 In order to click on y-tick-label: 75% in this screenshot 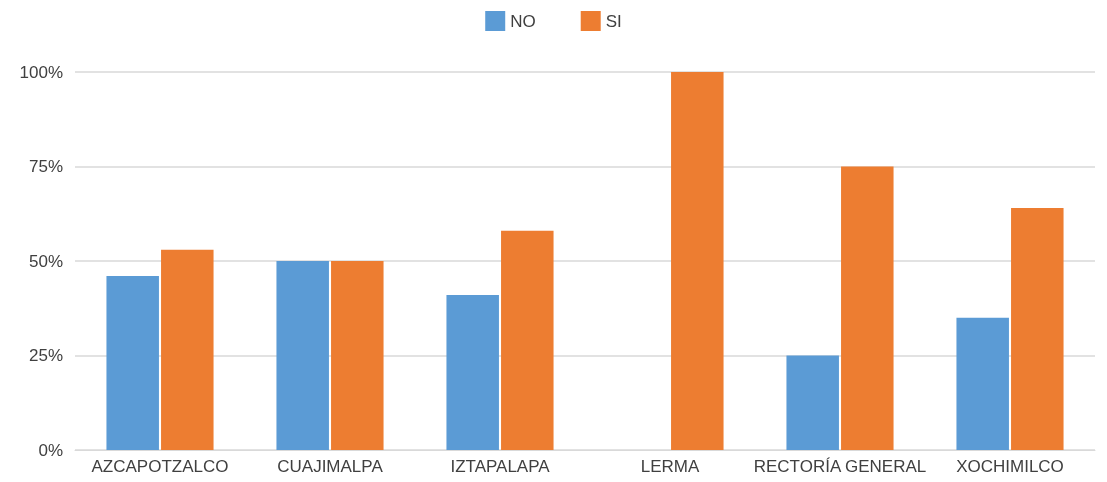, I will do `click(45, 166)`.